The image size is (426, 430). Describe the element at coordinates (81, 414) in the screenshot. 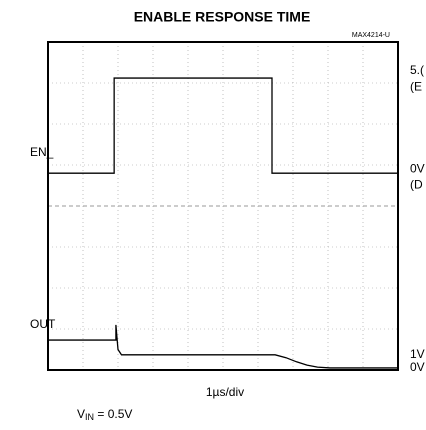

I see `footnote-symbol: V` at that location.